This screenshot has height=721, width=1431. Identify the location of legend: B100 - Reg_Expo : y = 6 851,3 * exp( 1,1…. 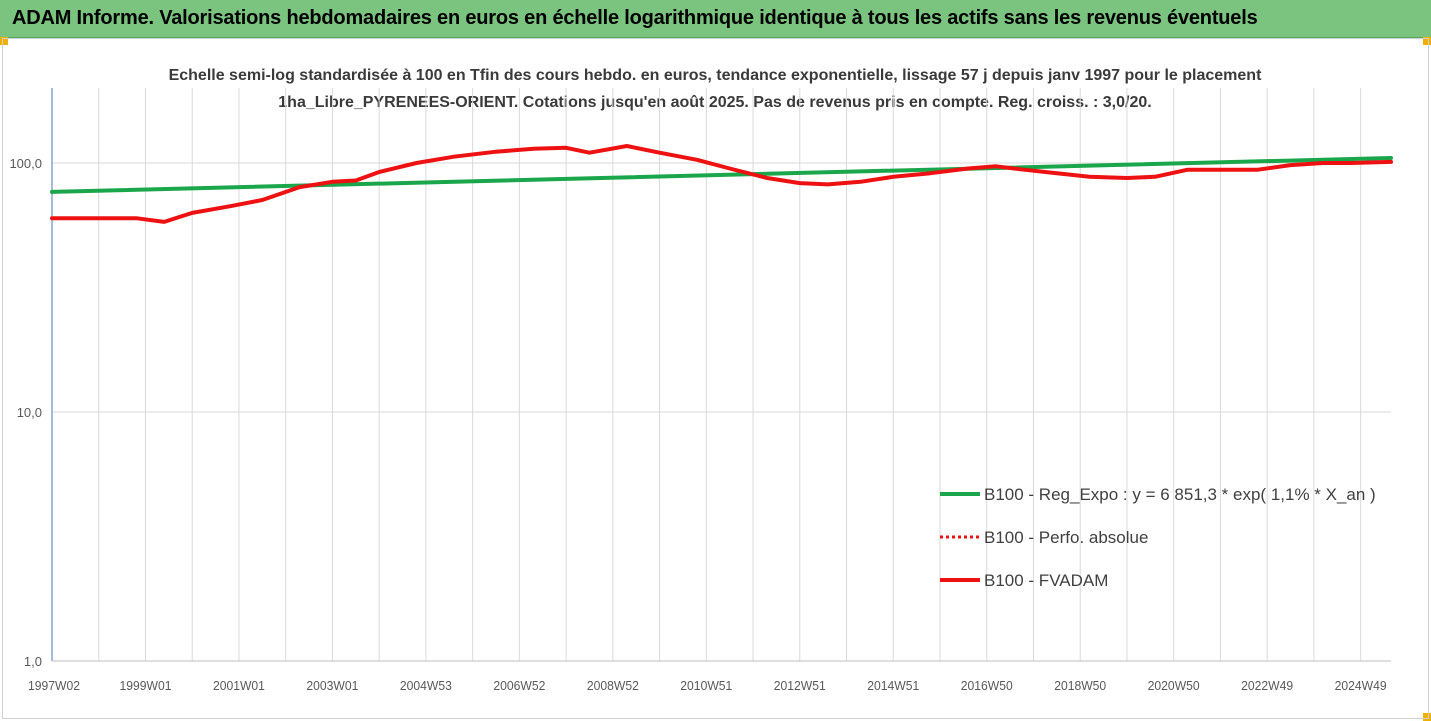
(1158, 537).